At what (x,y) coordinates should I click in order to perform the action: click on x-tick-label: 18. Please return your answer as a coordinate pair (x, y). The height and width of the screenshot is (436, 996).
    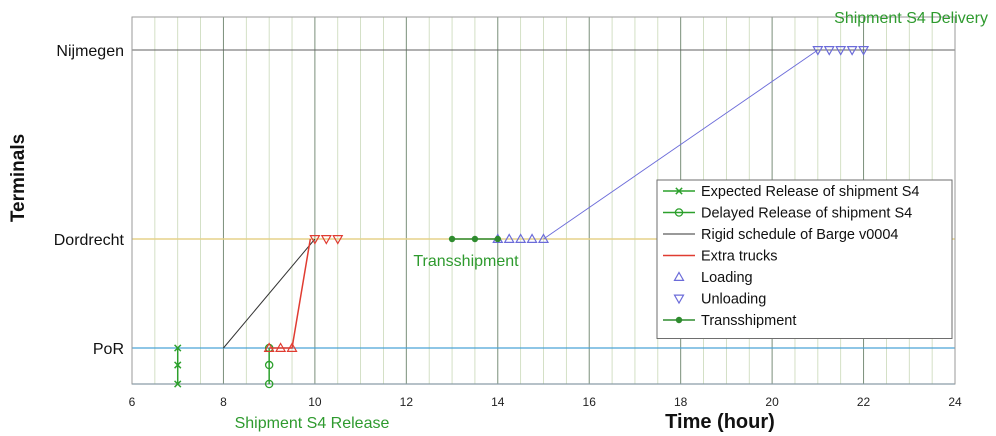
    Looking at the image, I should click on (681, 402).